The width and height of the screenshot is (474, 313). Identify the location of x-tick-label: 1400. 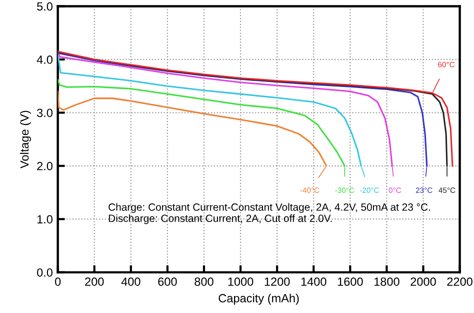
(313, 281).